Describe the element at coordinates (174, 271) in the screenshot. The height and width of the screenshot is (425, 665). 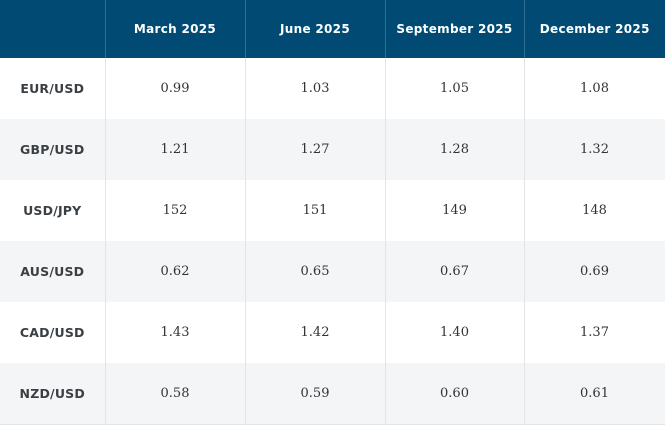
I see `rate-cell: 0.62` at that location.